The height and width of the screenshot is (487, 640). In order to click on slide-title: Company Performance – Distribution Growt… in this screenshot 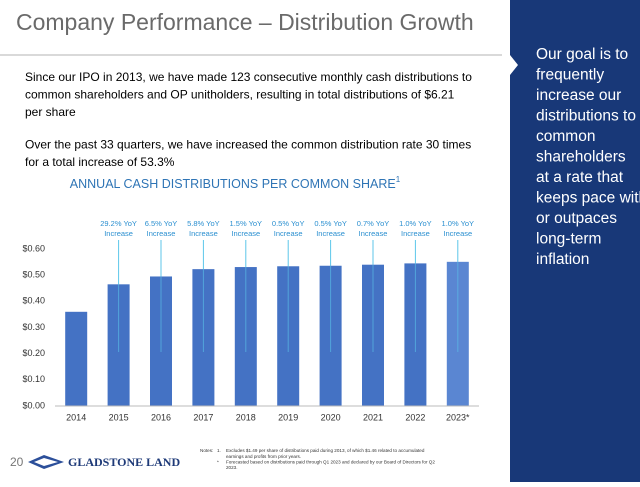, I will do `click(245, 22)`.